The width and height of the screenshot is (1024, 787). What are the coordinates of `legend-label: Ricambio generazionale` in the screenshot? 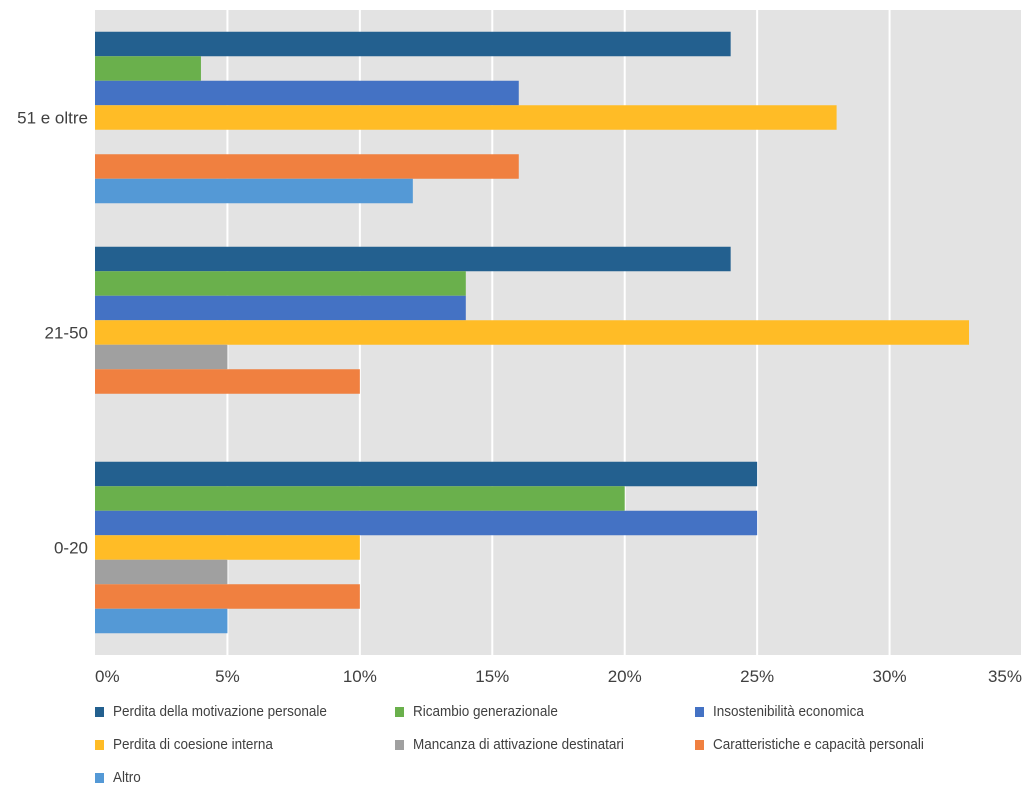 It's located at (485, 711).